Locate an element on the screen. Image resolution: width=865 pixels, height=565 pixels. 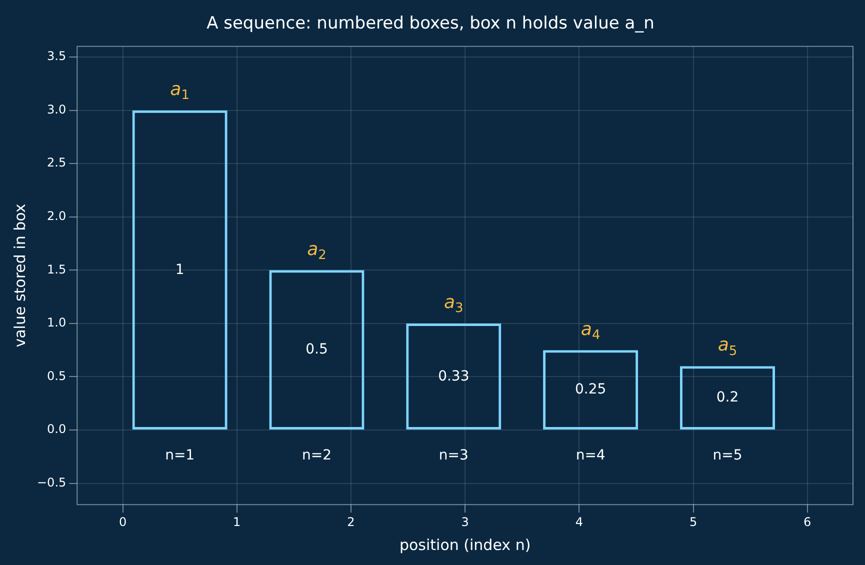
y-tick-label: 2.0 is located at coordinates (56, 216).